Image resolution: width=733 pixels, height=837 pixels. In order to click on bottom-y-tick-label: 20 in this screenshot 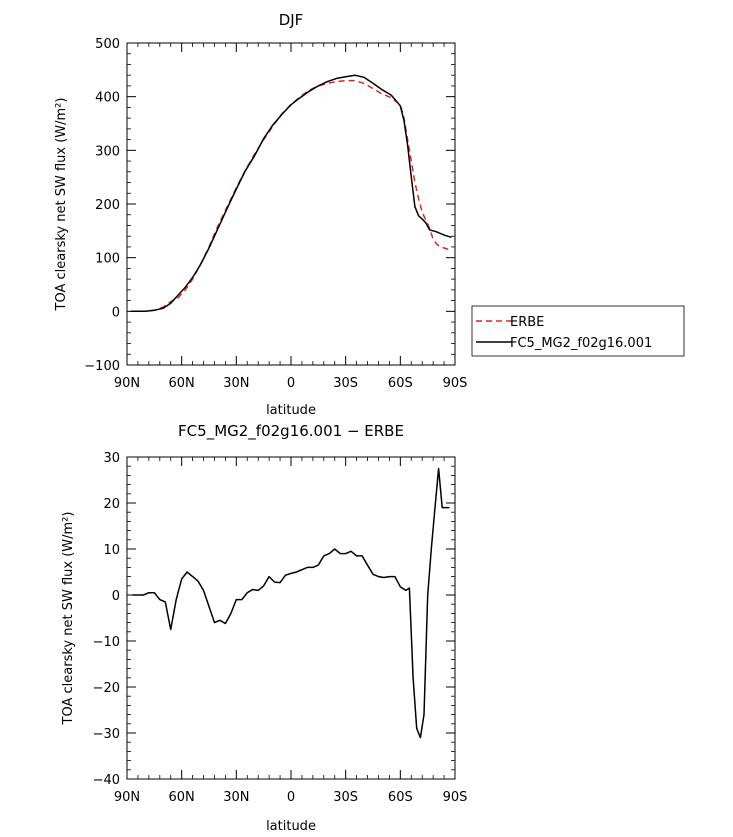, I will do `click(111, 504)`.